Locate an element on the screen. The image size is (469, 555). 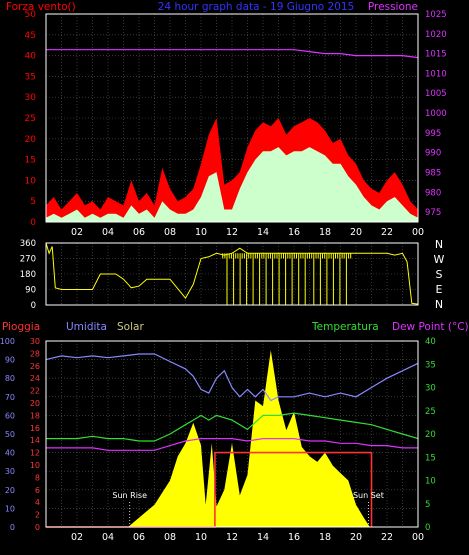
rain-tick-label: 6 is located at coordinates (37, 490).